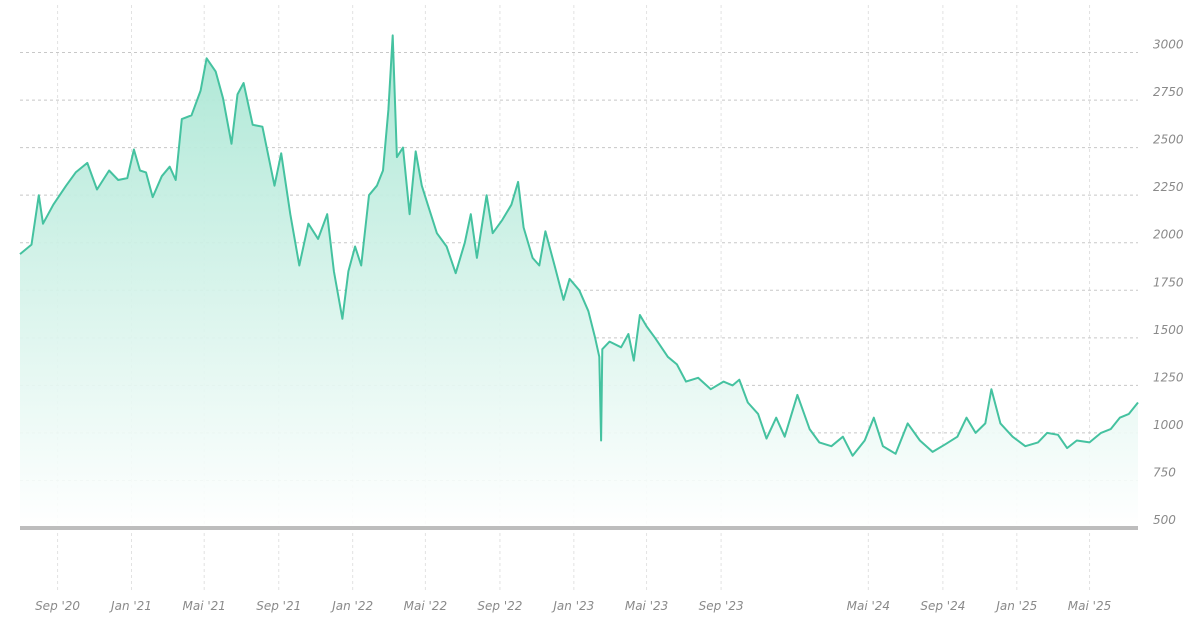  What do you see at coordinates (1015, 606) in the screenshot?
I see `x-tick-label: Jan '25` at bounding box center [1015, 606].